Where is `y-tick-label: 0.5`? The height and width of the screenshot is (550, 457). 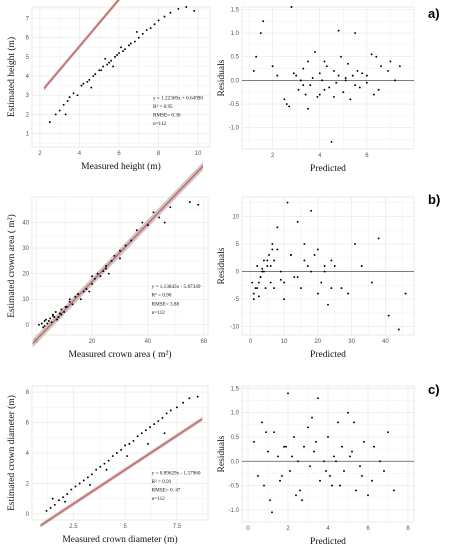 y-tick-label: 0.5 is located at coordinates (235, 58).